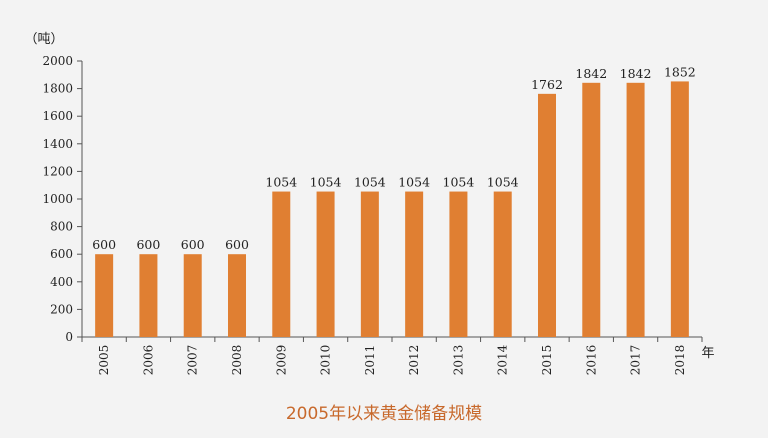 This screenshot has width=768, height=438. I want to click on x-tick-label: 2011, so click(370, 360).